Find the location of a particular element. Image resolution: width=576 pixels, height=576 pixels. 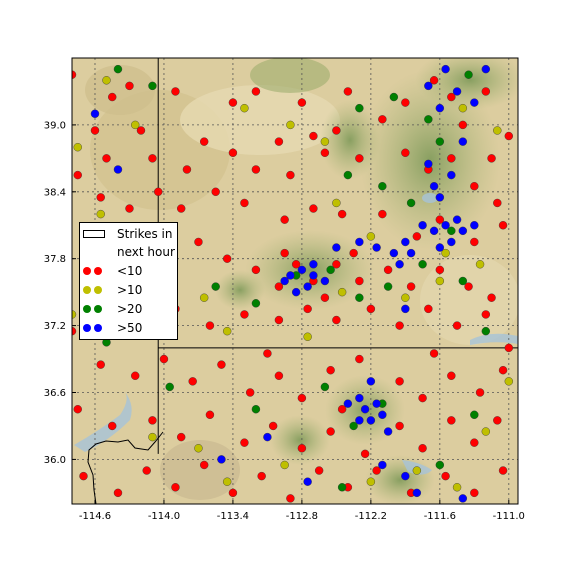

y-tick-label: 37.2 is located at coordinates (55, 326).